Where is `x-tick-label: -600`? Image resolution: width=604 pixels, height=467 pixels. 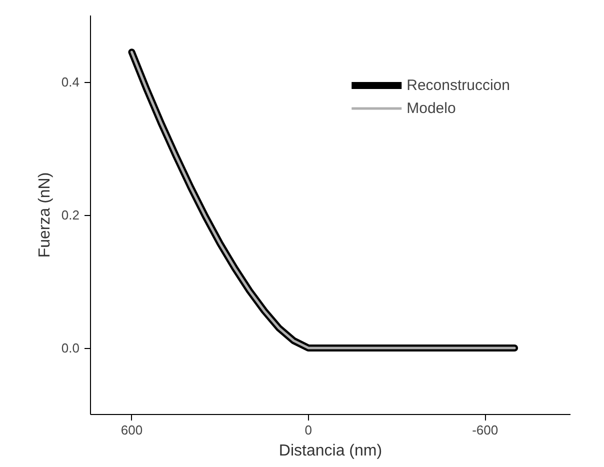 x-tick-label: -600 is located at coordinates (485, 430).